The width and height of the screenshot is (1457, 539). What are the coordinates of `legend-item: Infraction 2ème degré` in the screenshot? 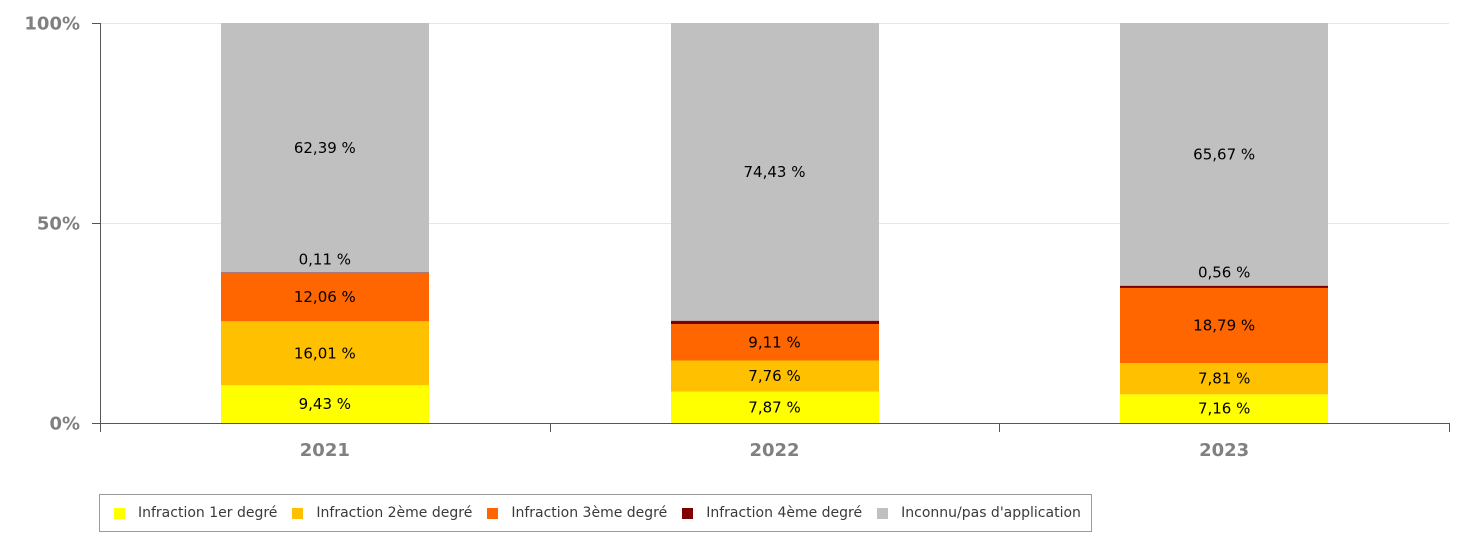 It's located at (382, 513).